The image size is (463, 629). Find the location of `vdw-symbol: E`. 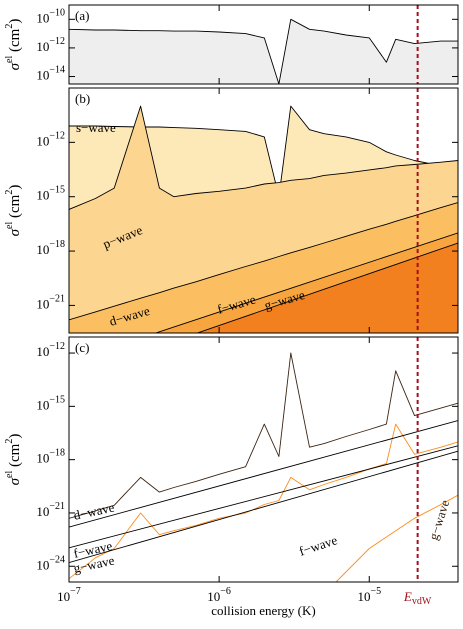

vdw-symbol: E is located at coordinates (407, 596).